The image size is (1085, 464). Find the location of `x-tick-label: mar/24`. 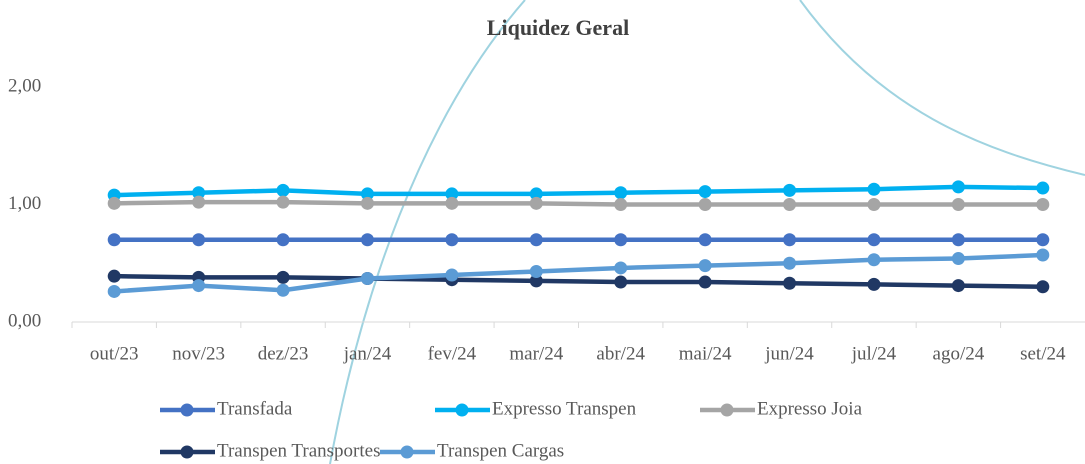

x-tick-label: mar/24 is located at coordinates (536, 353).